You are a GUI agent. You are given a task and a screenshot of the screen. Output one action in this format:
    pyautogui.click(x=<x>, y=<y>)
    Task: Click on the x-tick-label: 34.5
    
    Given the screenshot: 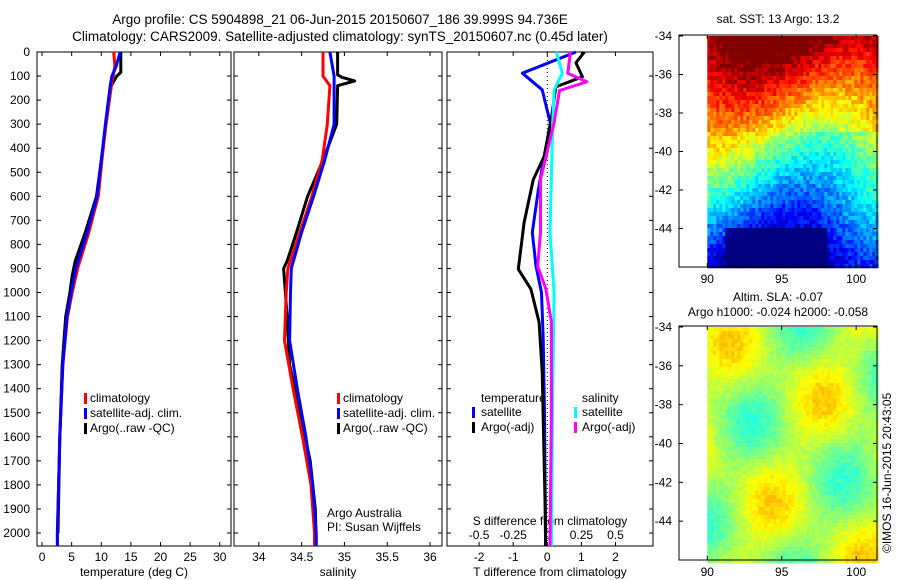 What is the action you would take?
    pyautogui.click(x=302, y=557)
    